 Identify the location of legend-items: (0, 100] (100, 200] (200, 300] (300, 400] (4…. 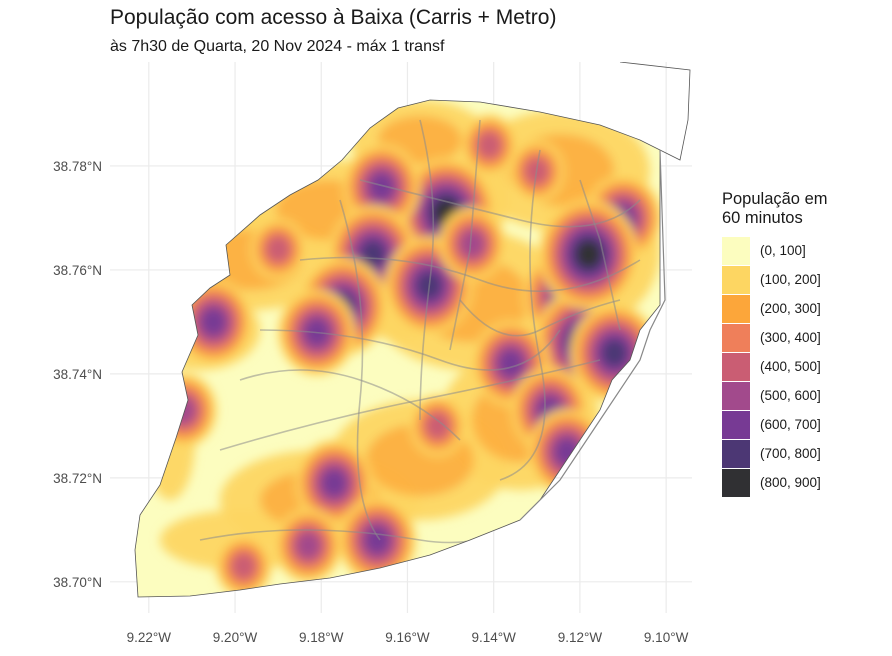
(787, 366).